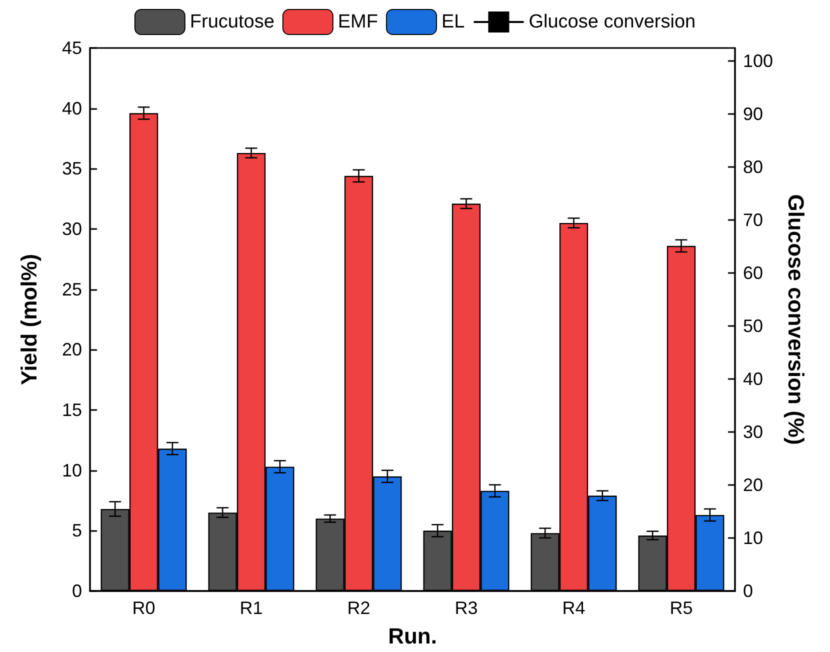  I want to click on y-tick-label: 40, so click(72, 108).